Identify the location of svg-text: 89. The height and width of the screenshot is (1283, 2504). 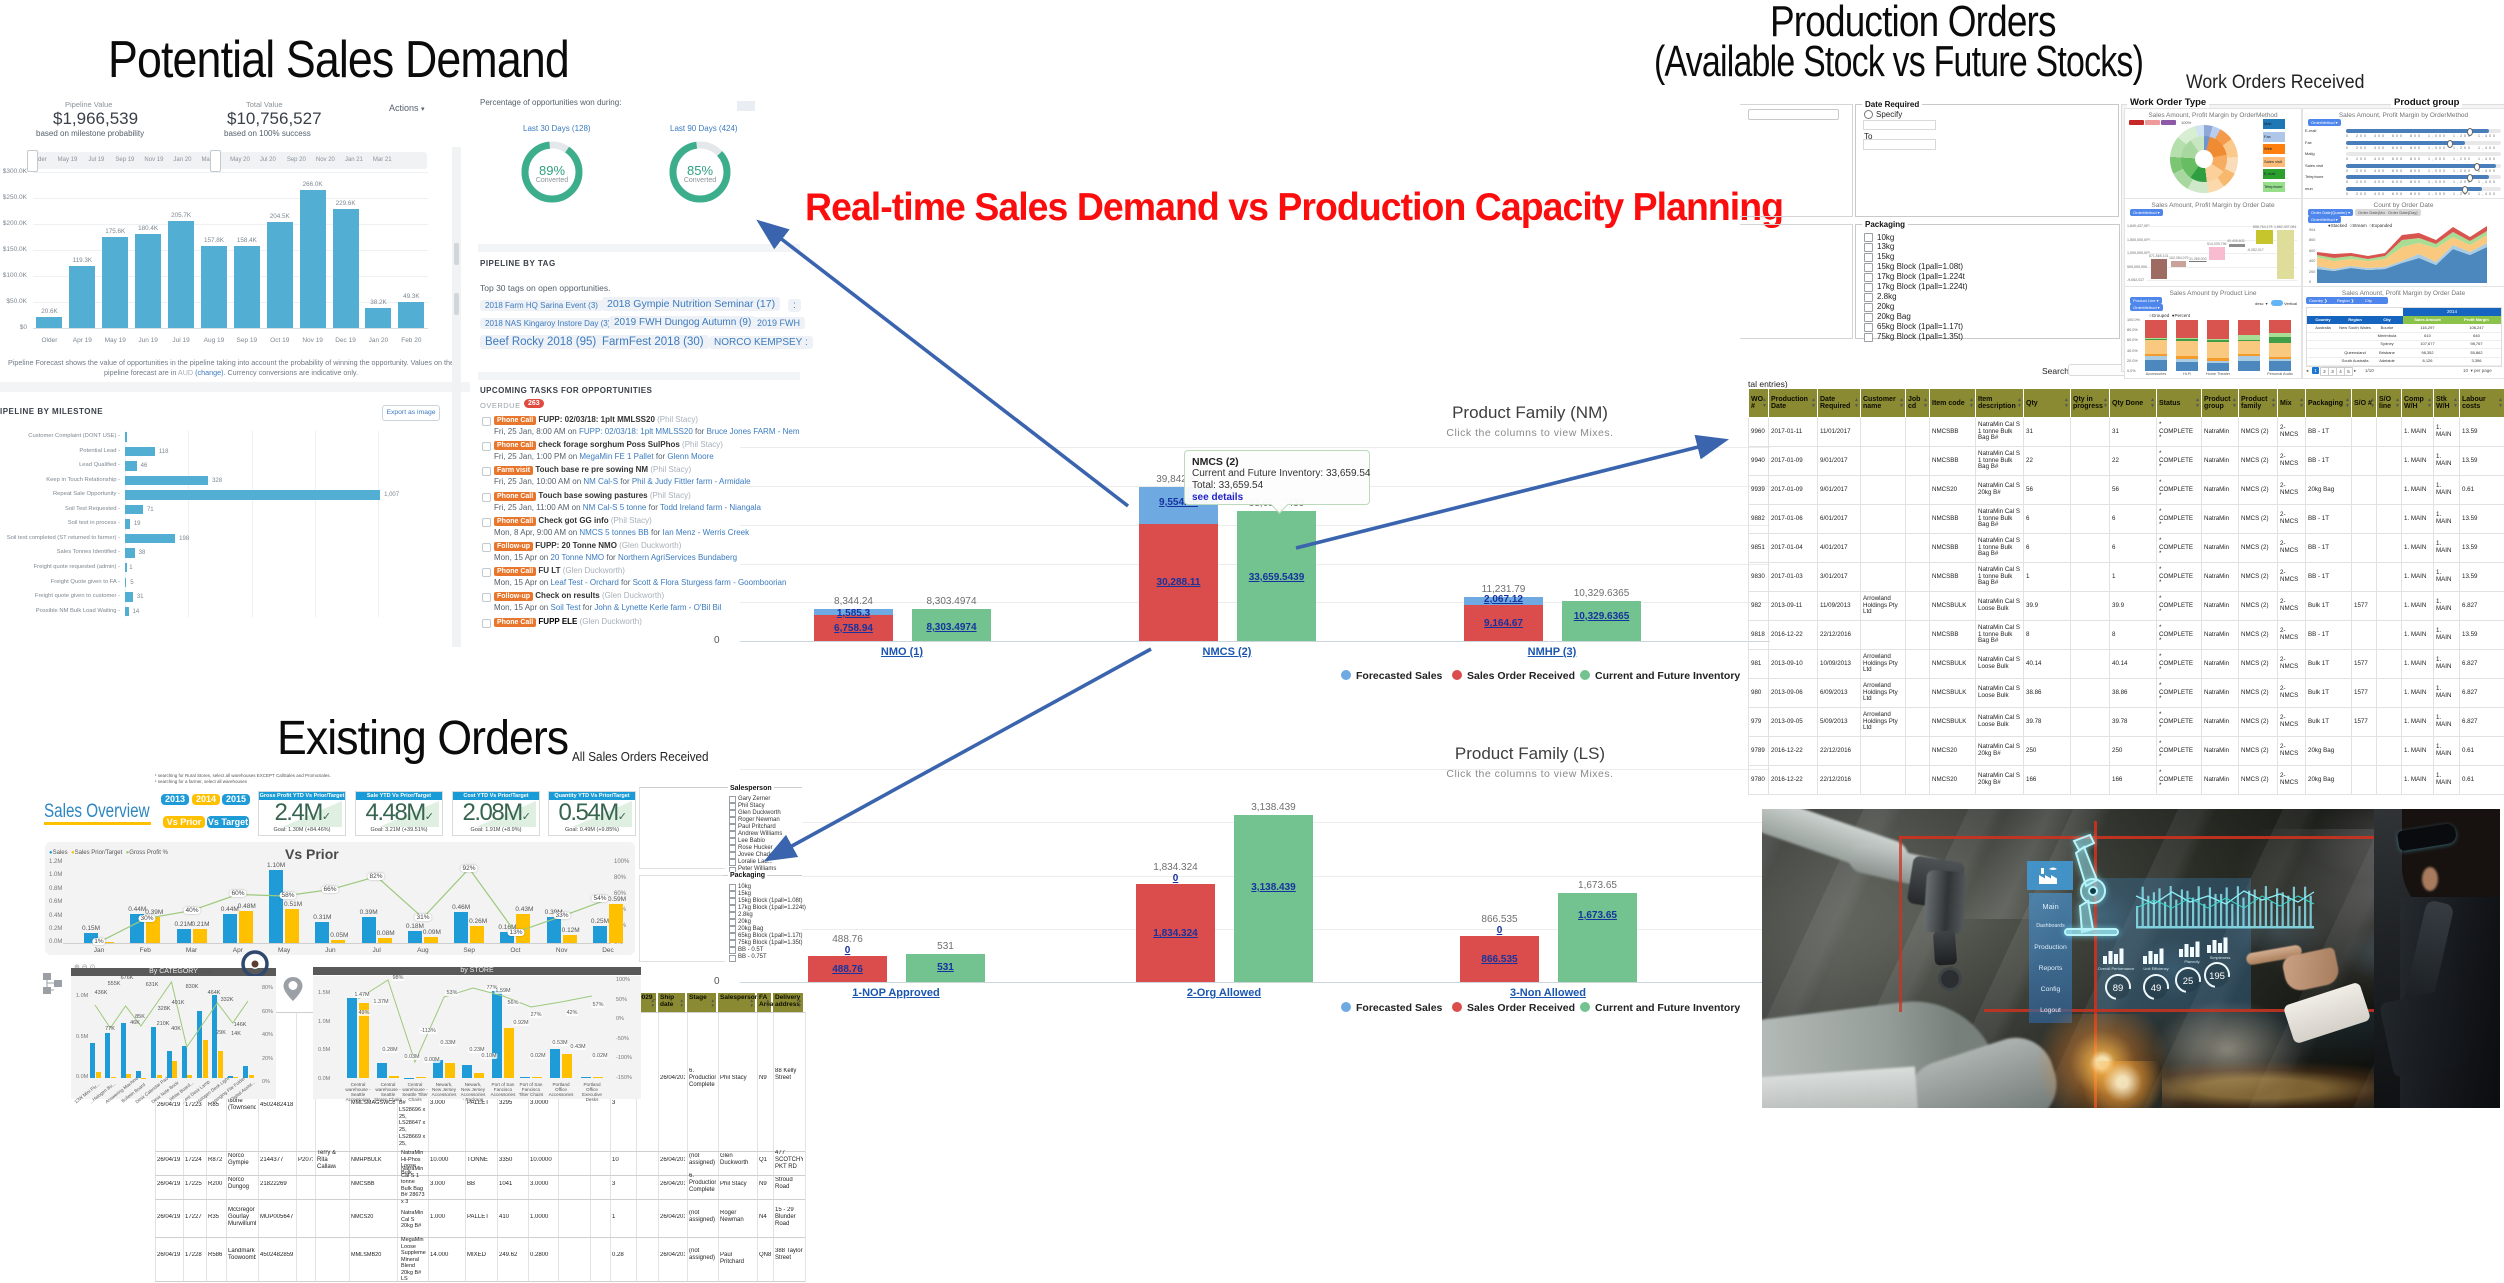
(2118, 988).